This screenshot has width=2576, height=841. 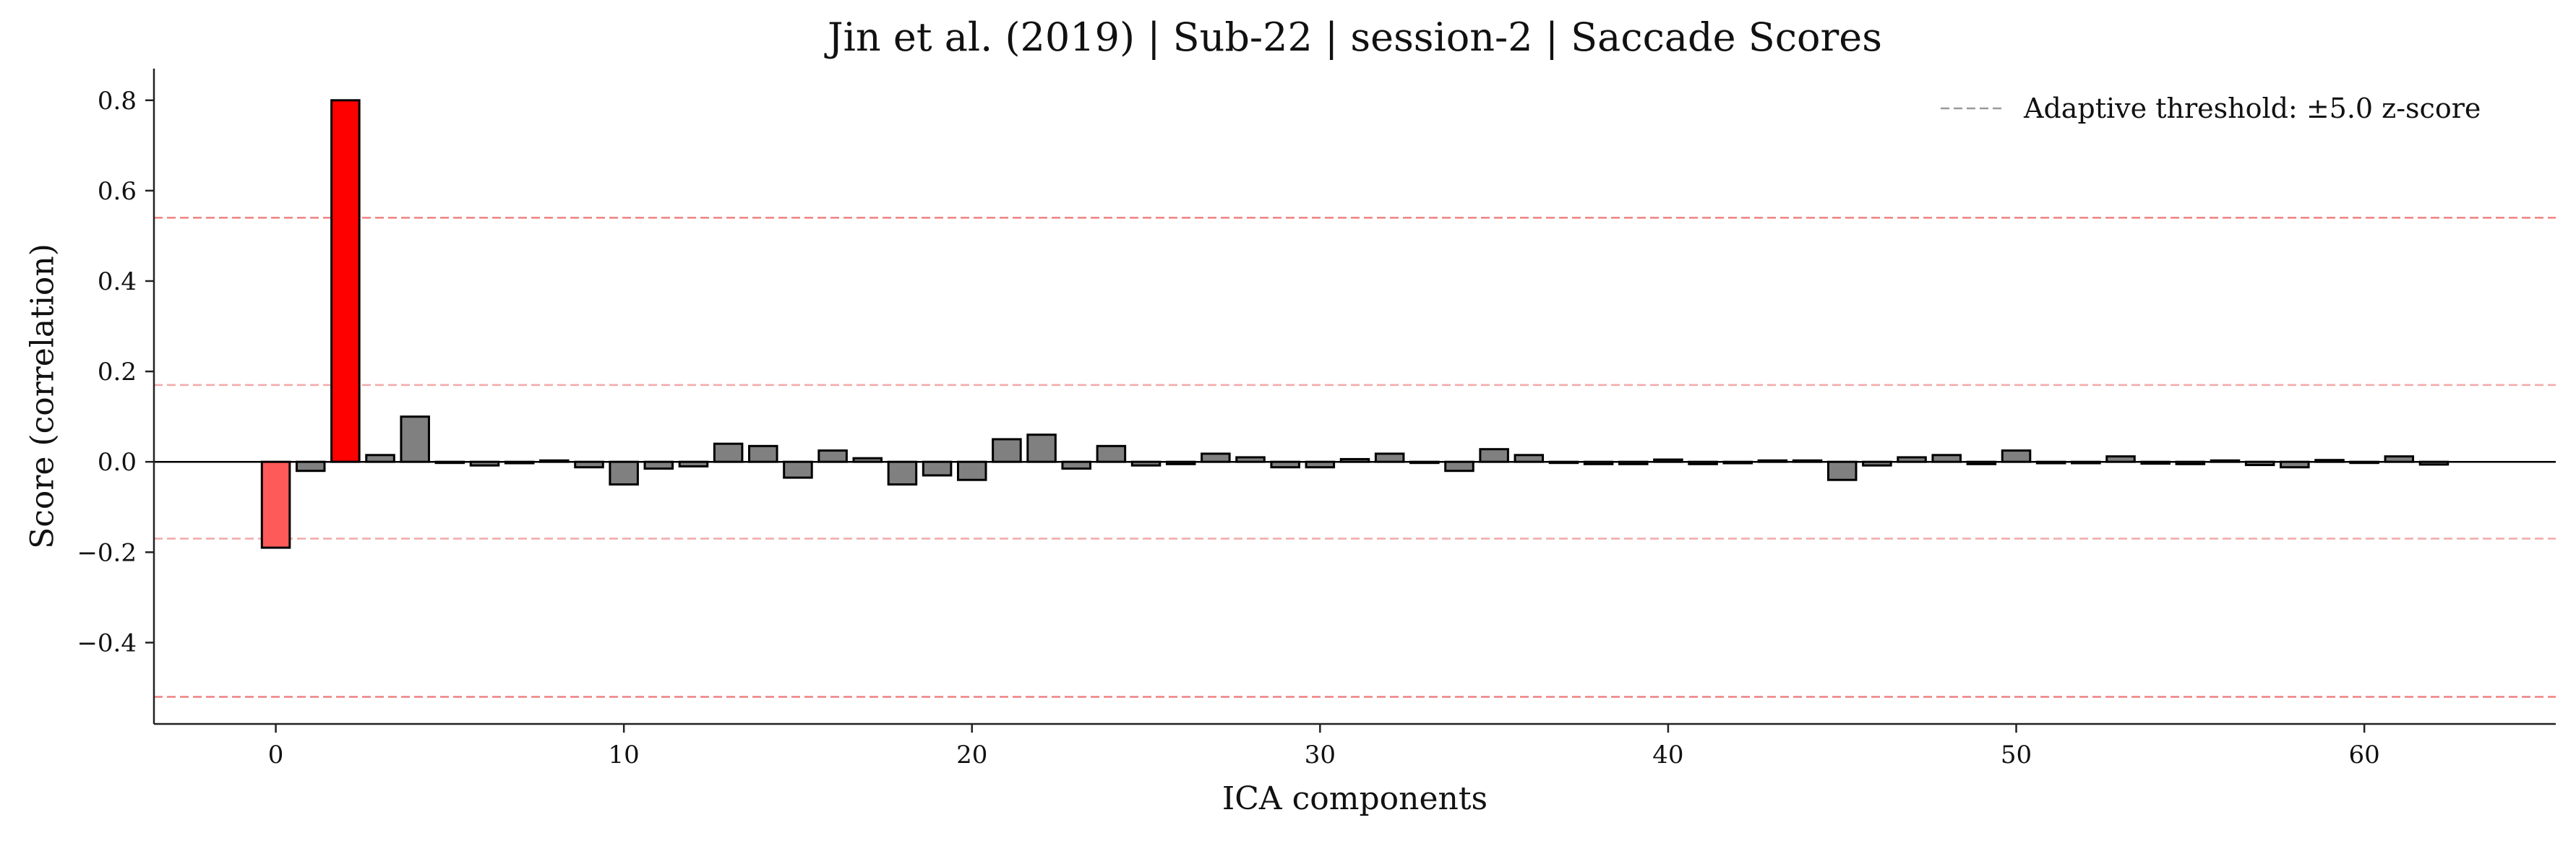 I want to click on x-tick-label-10: 10, so click(x=625, y=755).